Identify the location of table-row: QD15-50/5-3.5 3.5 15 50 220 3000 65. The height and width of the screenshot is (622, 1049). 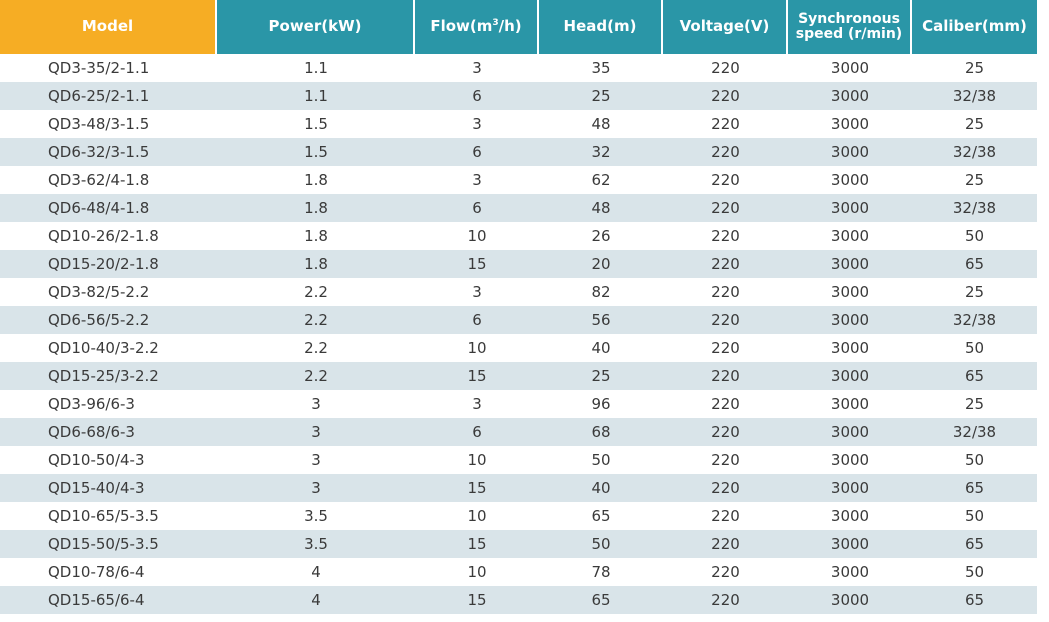
(518, 544).